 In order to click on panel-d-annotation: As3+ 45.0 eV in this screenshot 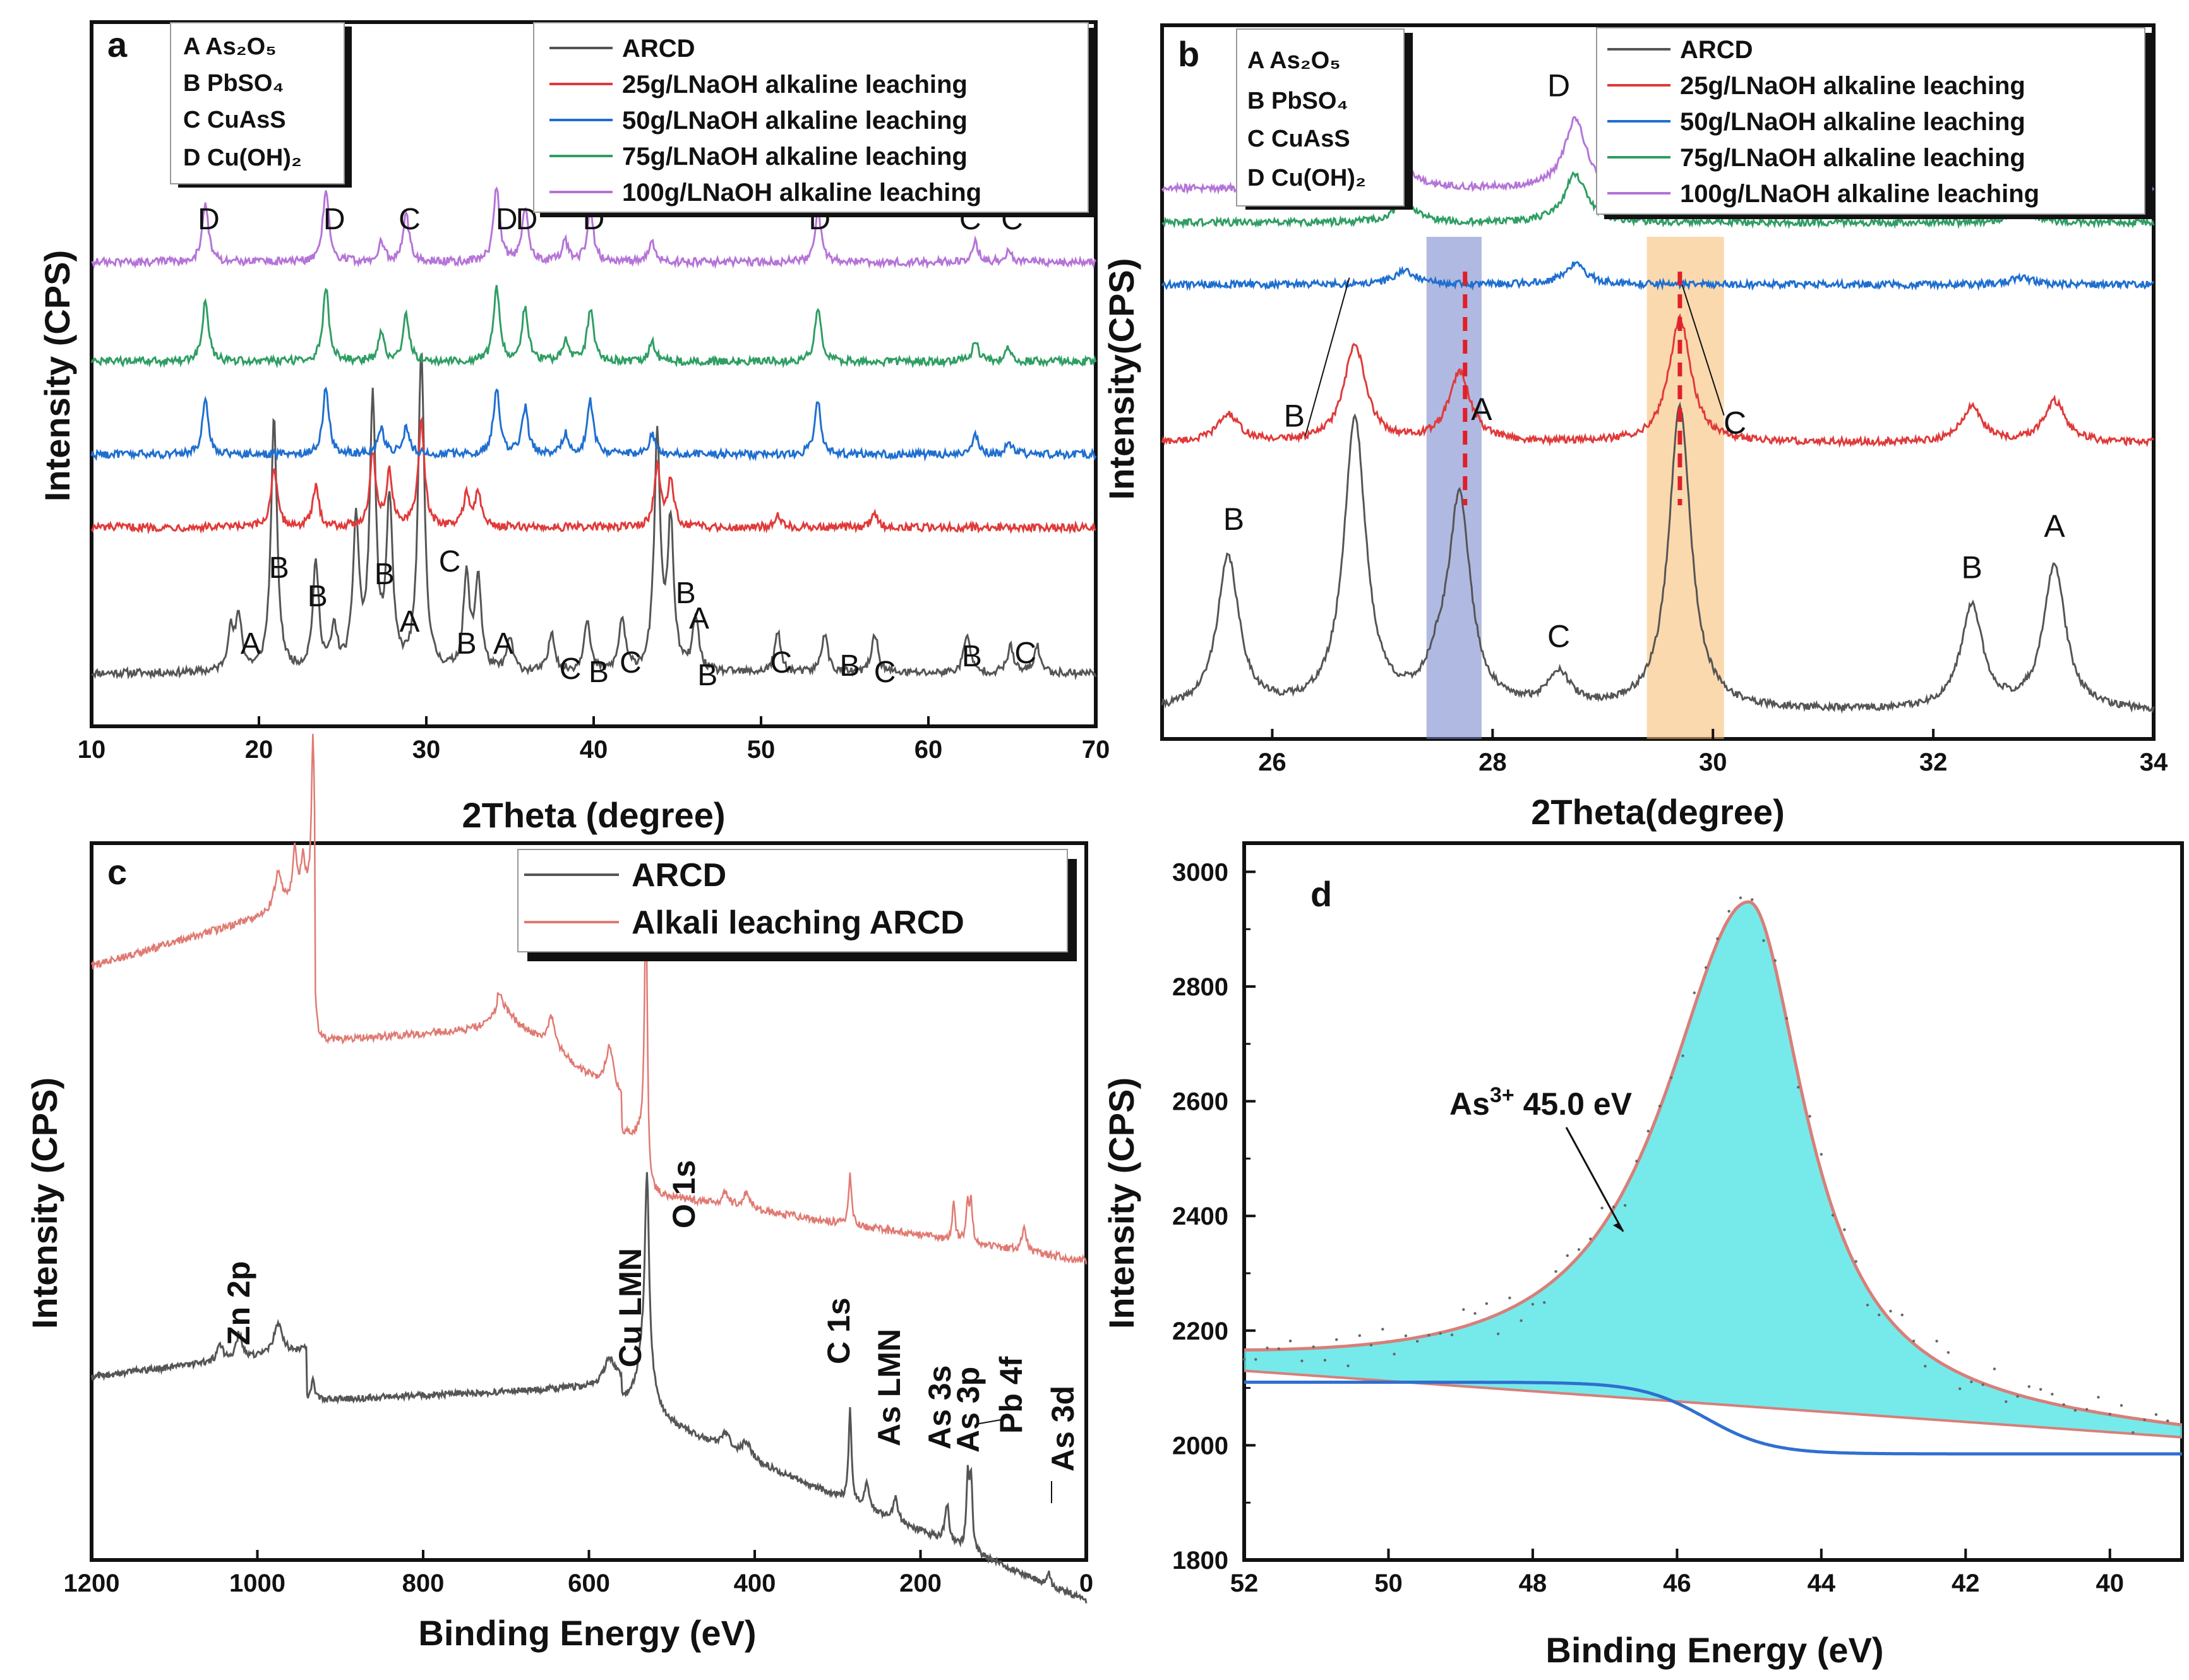, I will do `click(1541, 1102)`.